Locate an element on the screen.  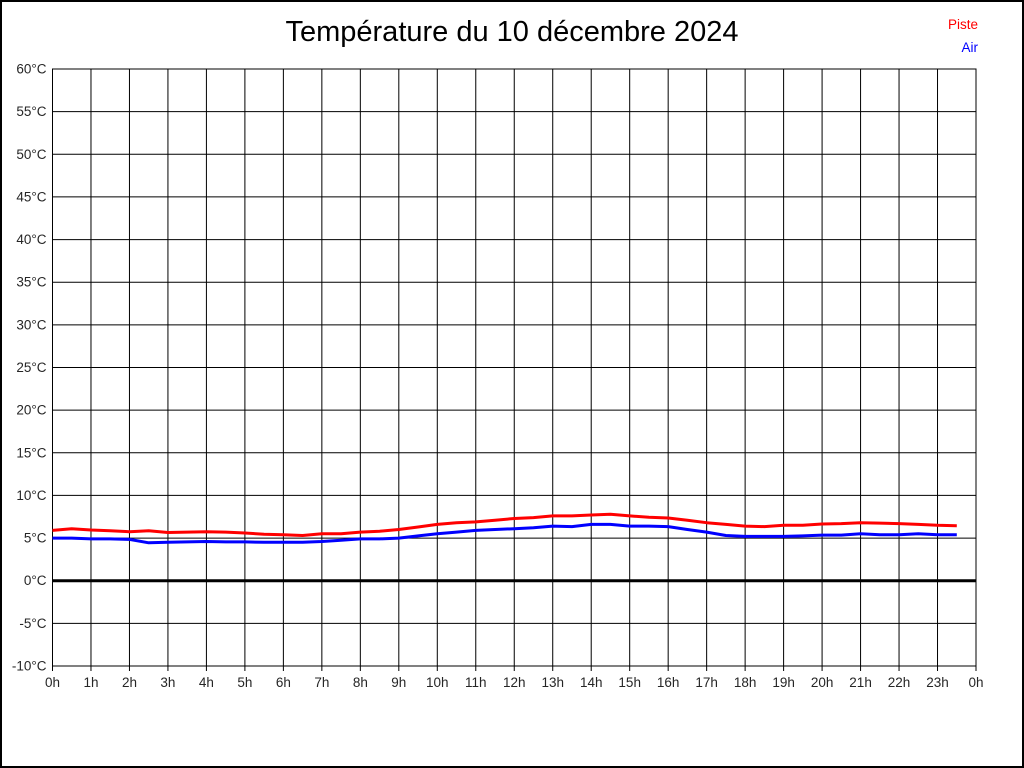
x-axis-label: 23h is located at coordinates (937, 682).